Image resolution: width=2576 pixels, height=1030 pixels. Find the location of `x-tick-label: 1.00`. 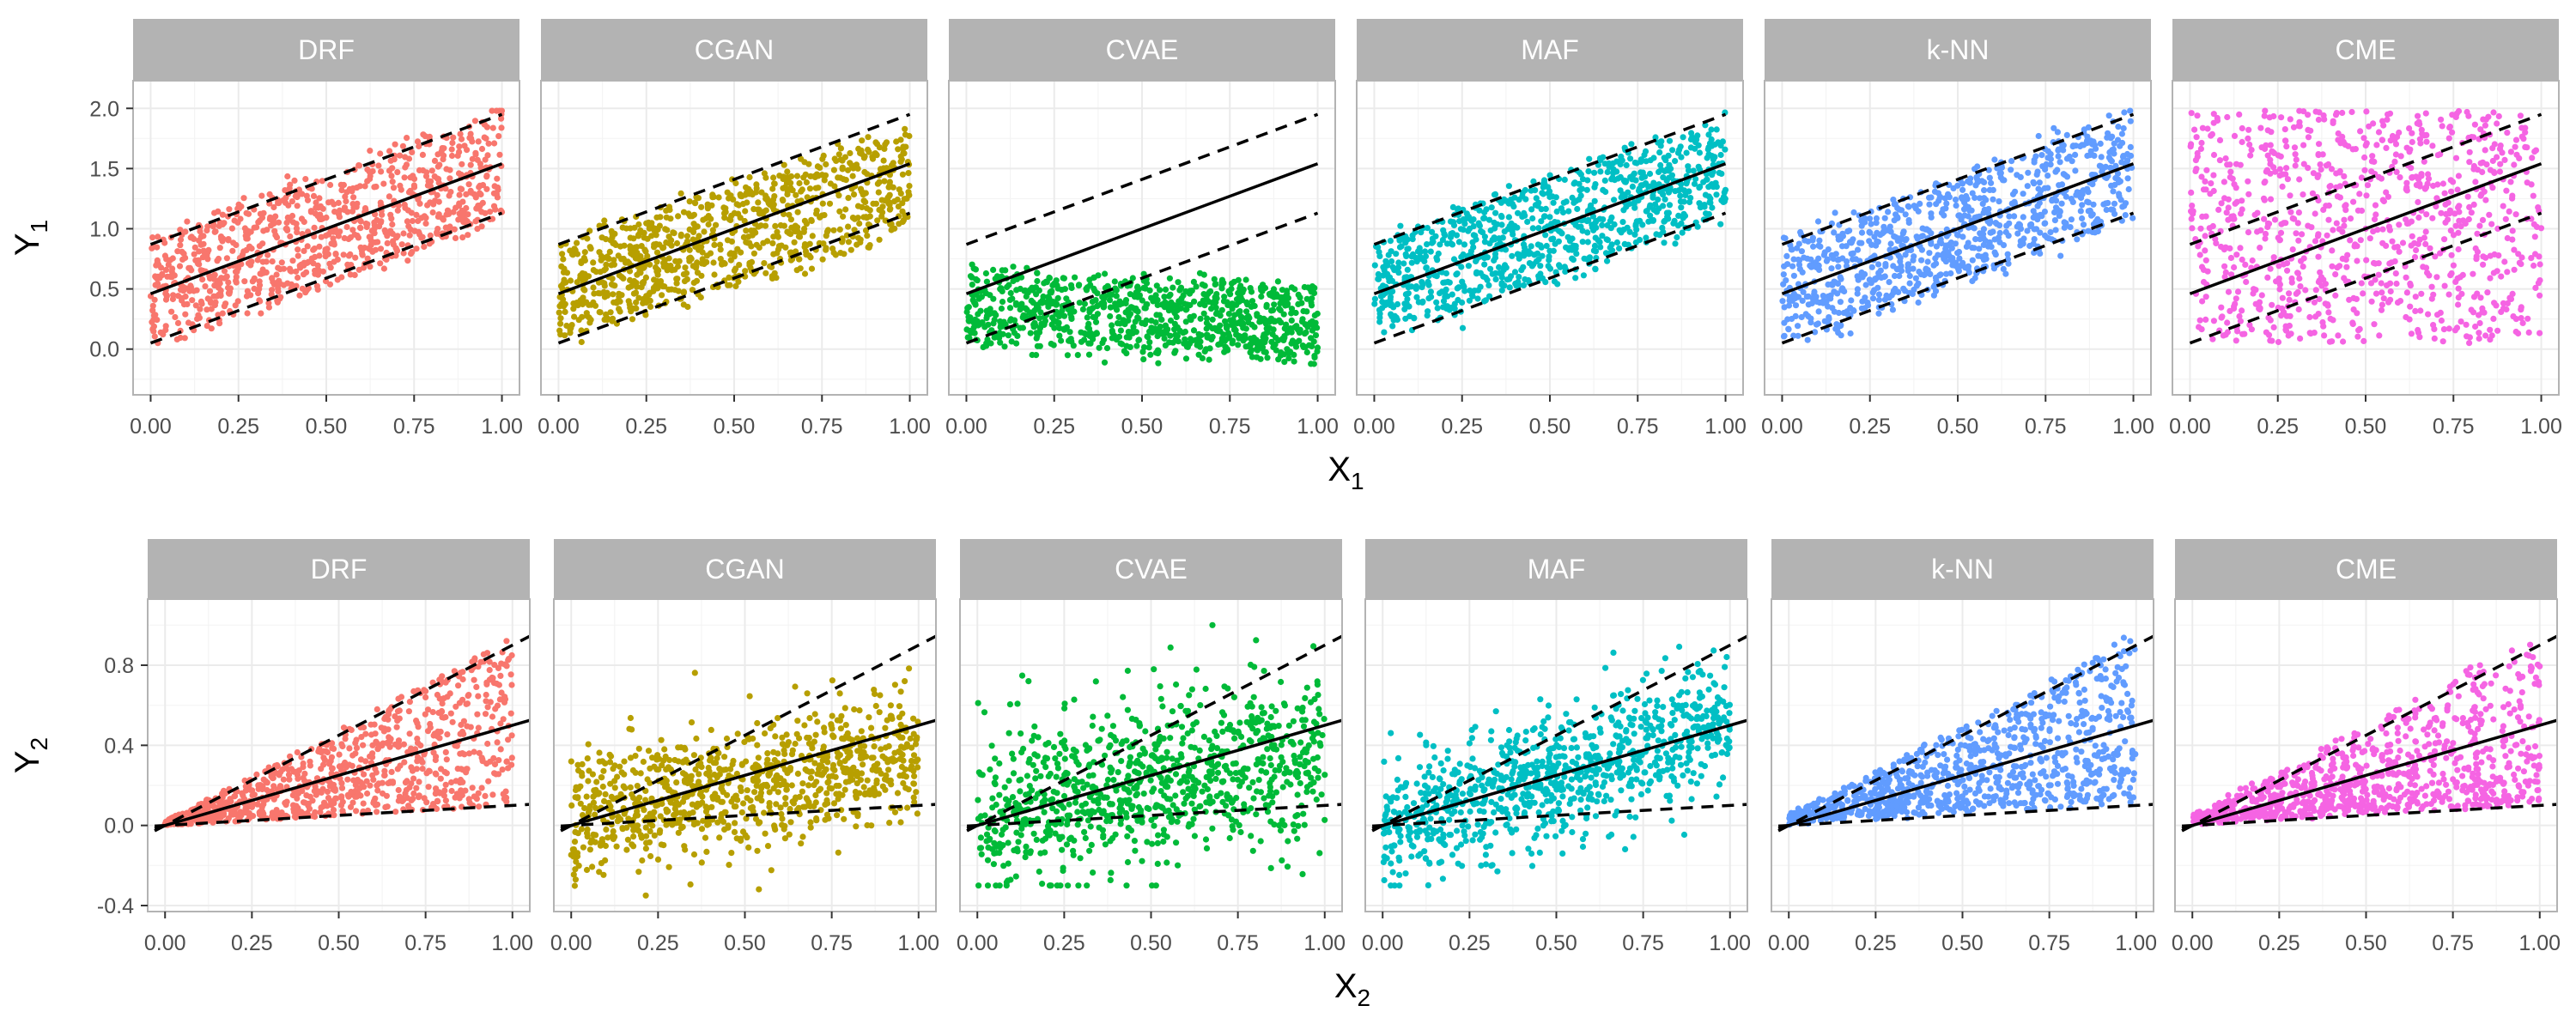

x-tick-label: 1.00 is located at coordinates (910, 427).